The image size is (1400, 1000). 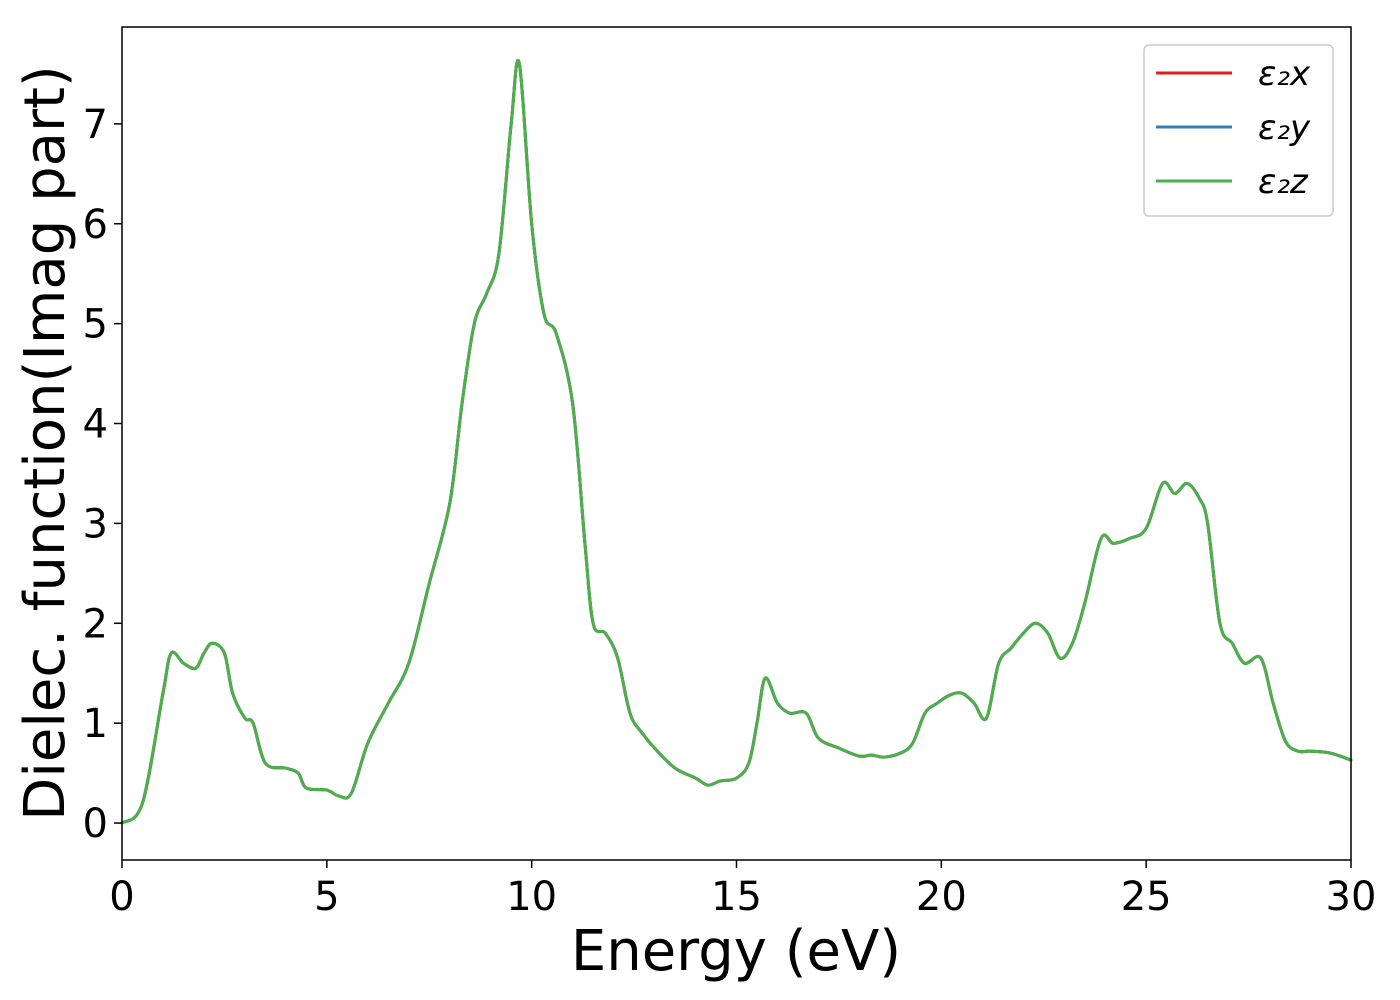 What do you see at coordinates (95, 824) in the screenshot?
I see `y-tick-label: 0` at bounding box center [95, 824].